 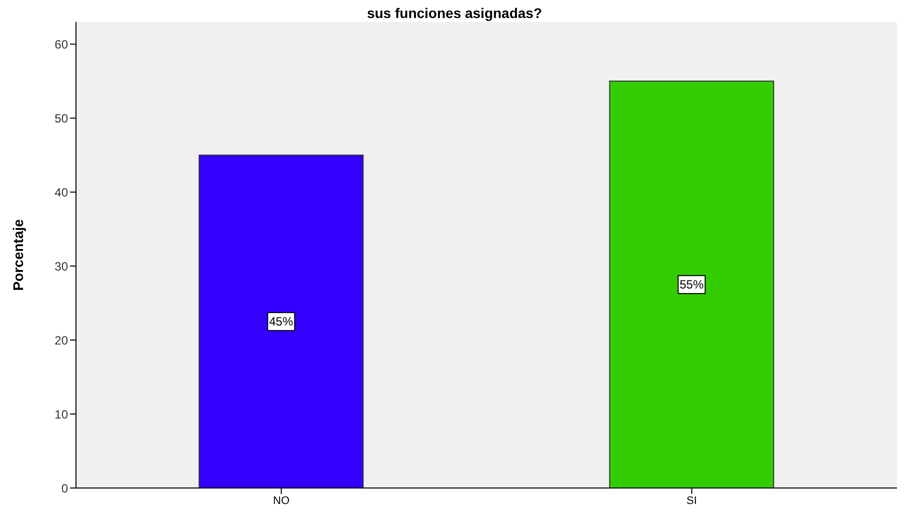 I want to click on chart-title: sus funciones asignadas?, so click(x=455, y=13).